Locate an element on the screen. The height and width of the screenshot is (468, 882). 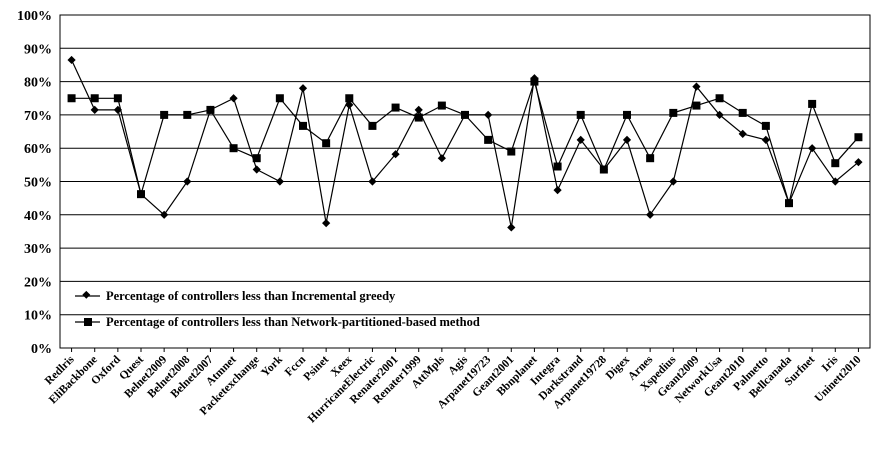
y-tick-label: 70% is located at coordinates (38, 116).